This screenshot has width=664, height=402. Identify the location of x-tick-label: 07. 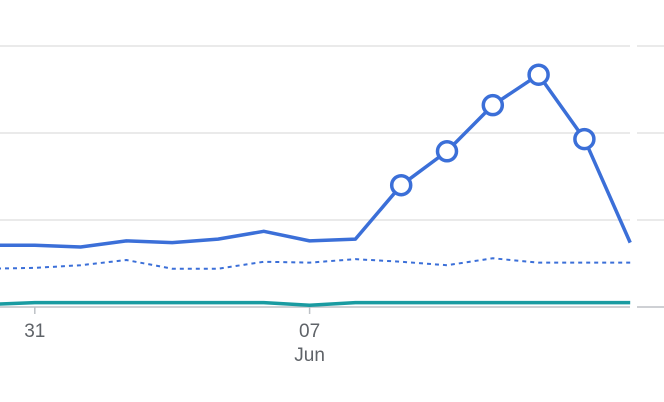
(309, 331).